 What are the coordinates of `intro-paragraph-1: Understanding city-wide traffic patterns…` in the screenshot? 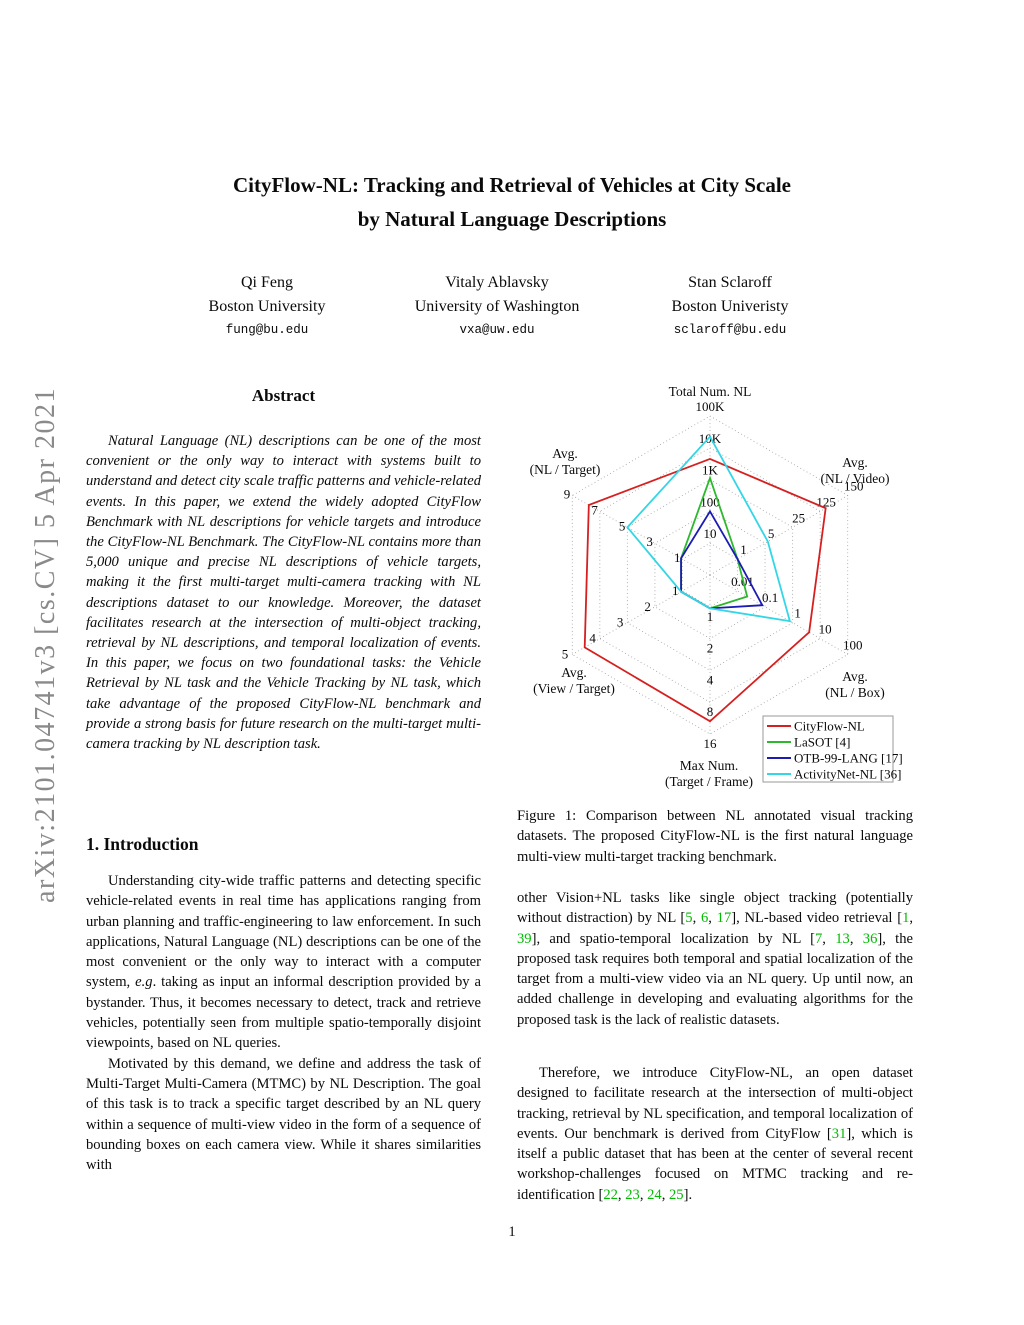 It's located at (284, 962).